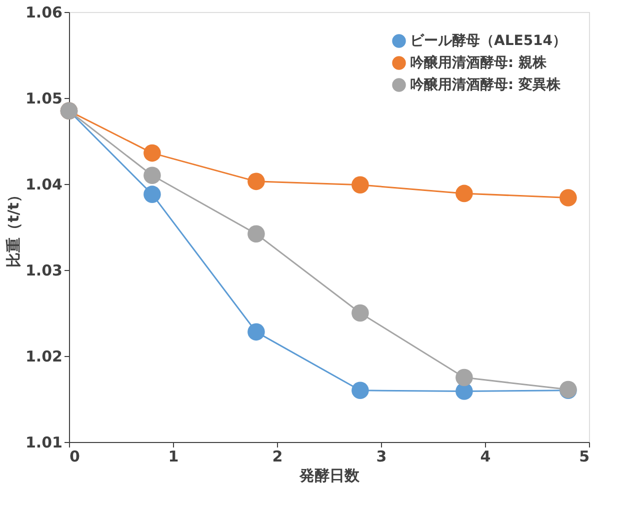 This screenshot has height=517, width=622. Describe the element at coordinates (173, 457) in the screenshot. I see `x-tick-label: 1` at that location.